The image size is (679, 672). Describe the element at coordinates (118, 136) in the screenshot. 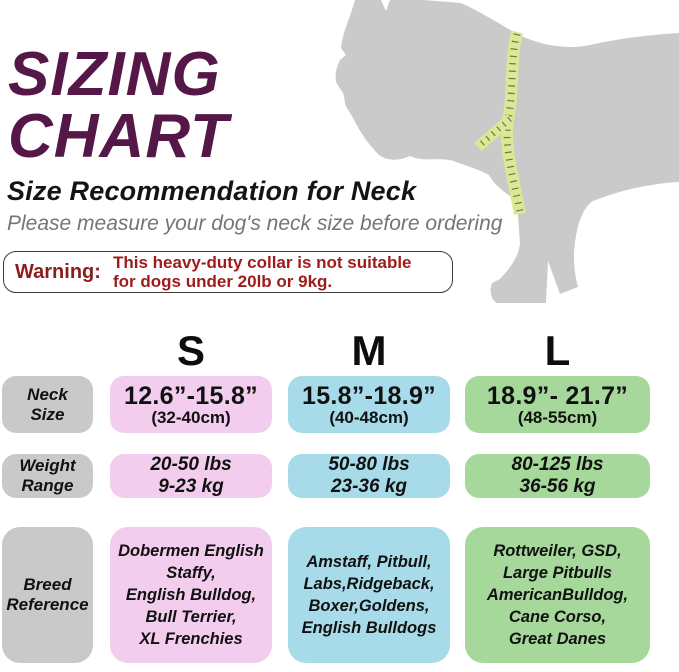

I see `page-title-line2: CHART` at that location.